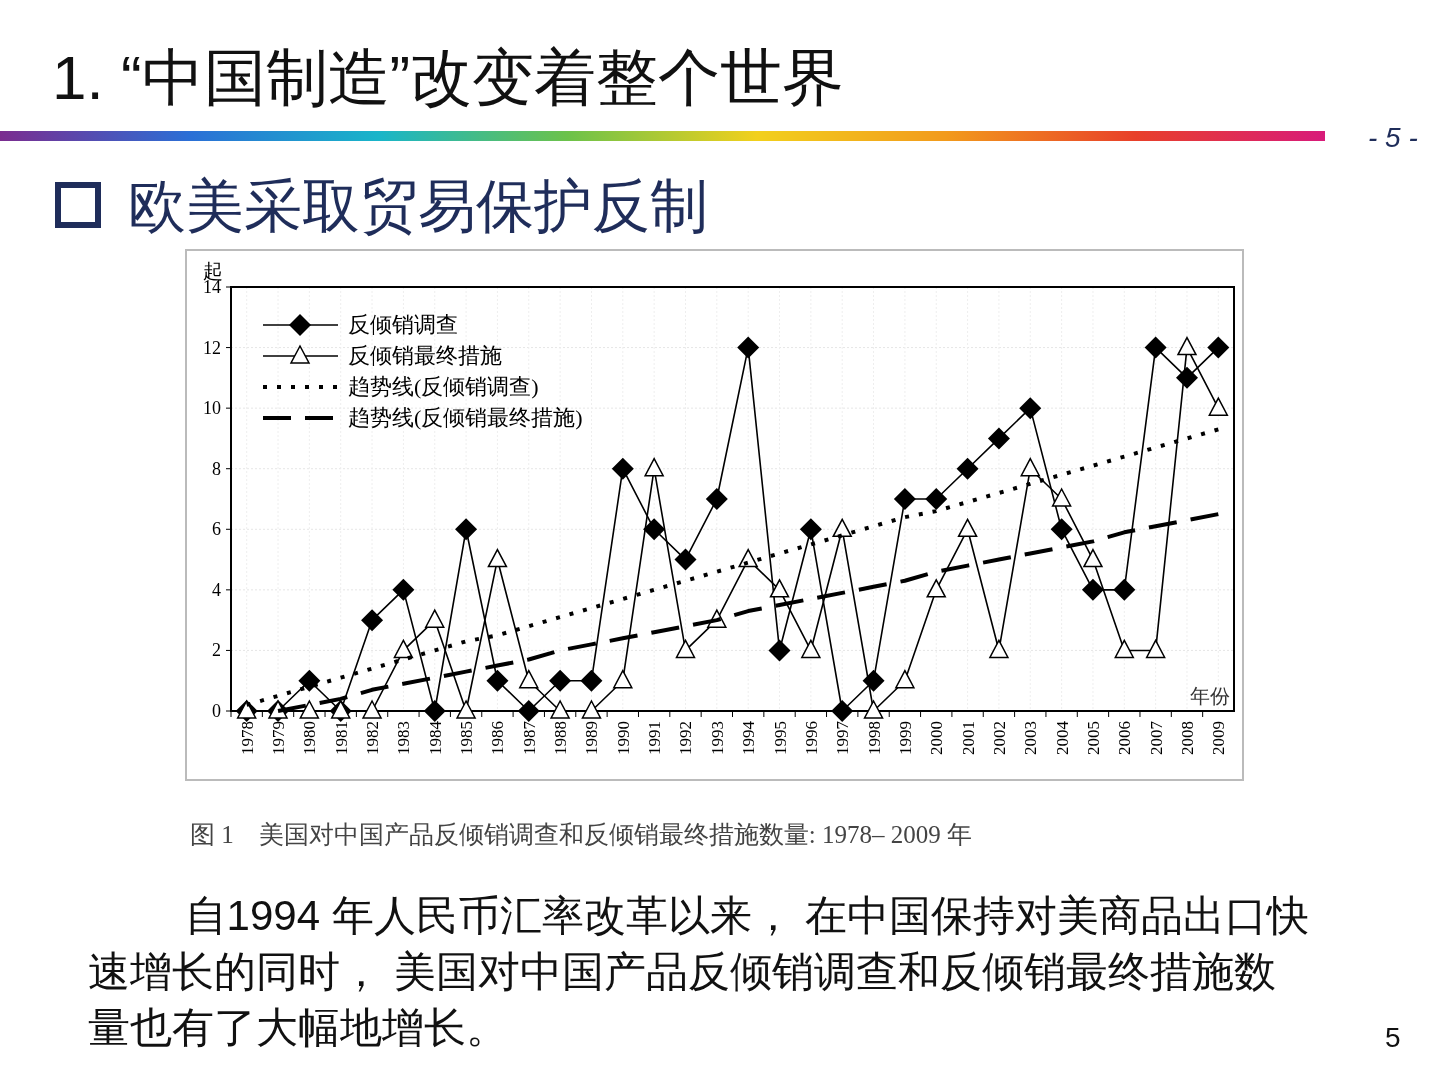 This screenshot has width=1440, height=1080. I want to click on x-tick-label: 1991, so click(655, 738).